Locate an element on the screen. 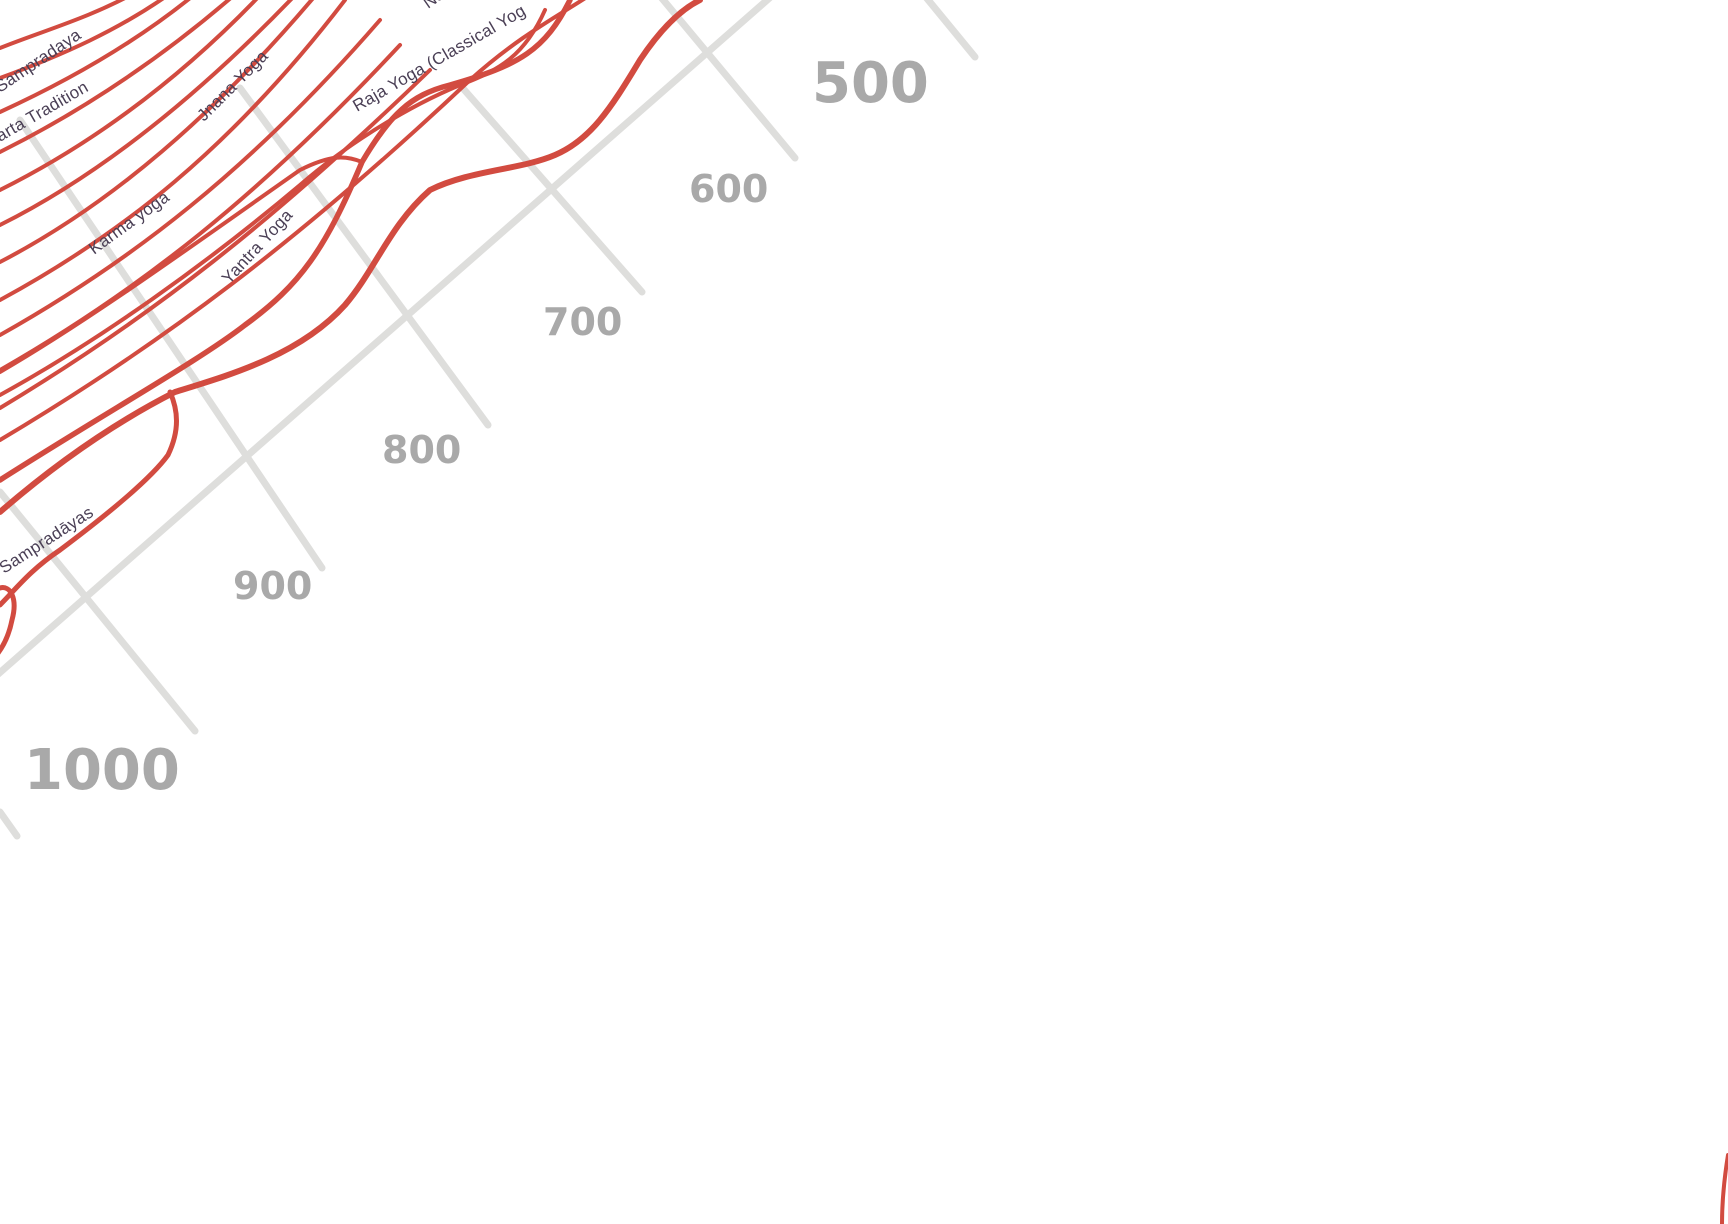 The width and height of the screenshot is (1728, 1224). year-label-800: 800 is located at coordinates (421, 450).